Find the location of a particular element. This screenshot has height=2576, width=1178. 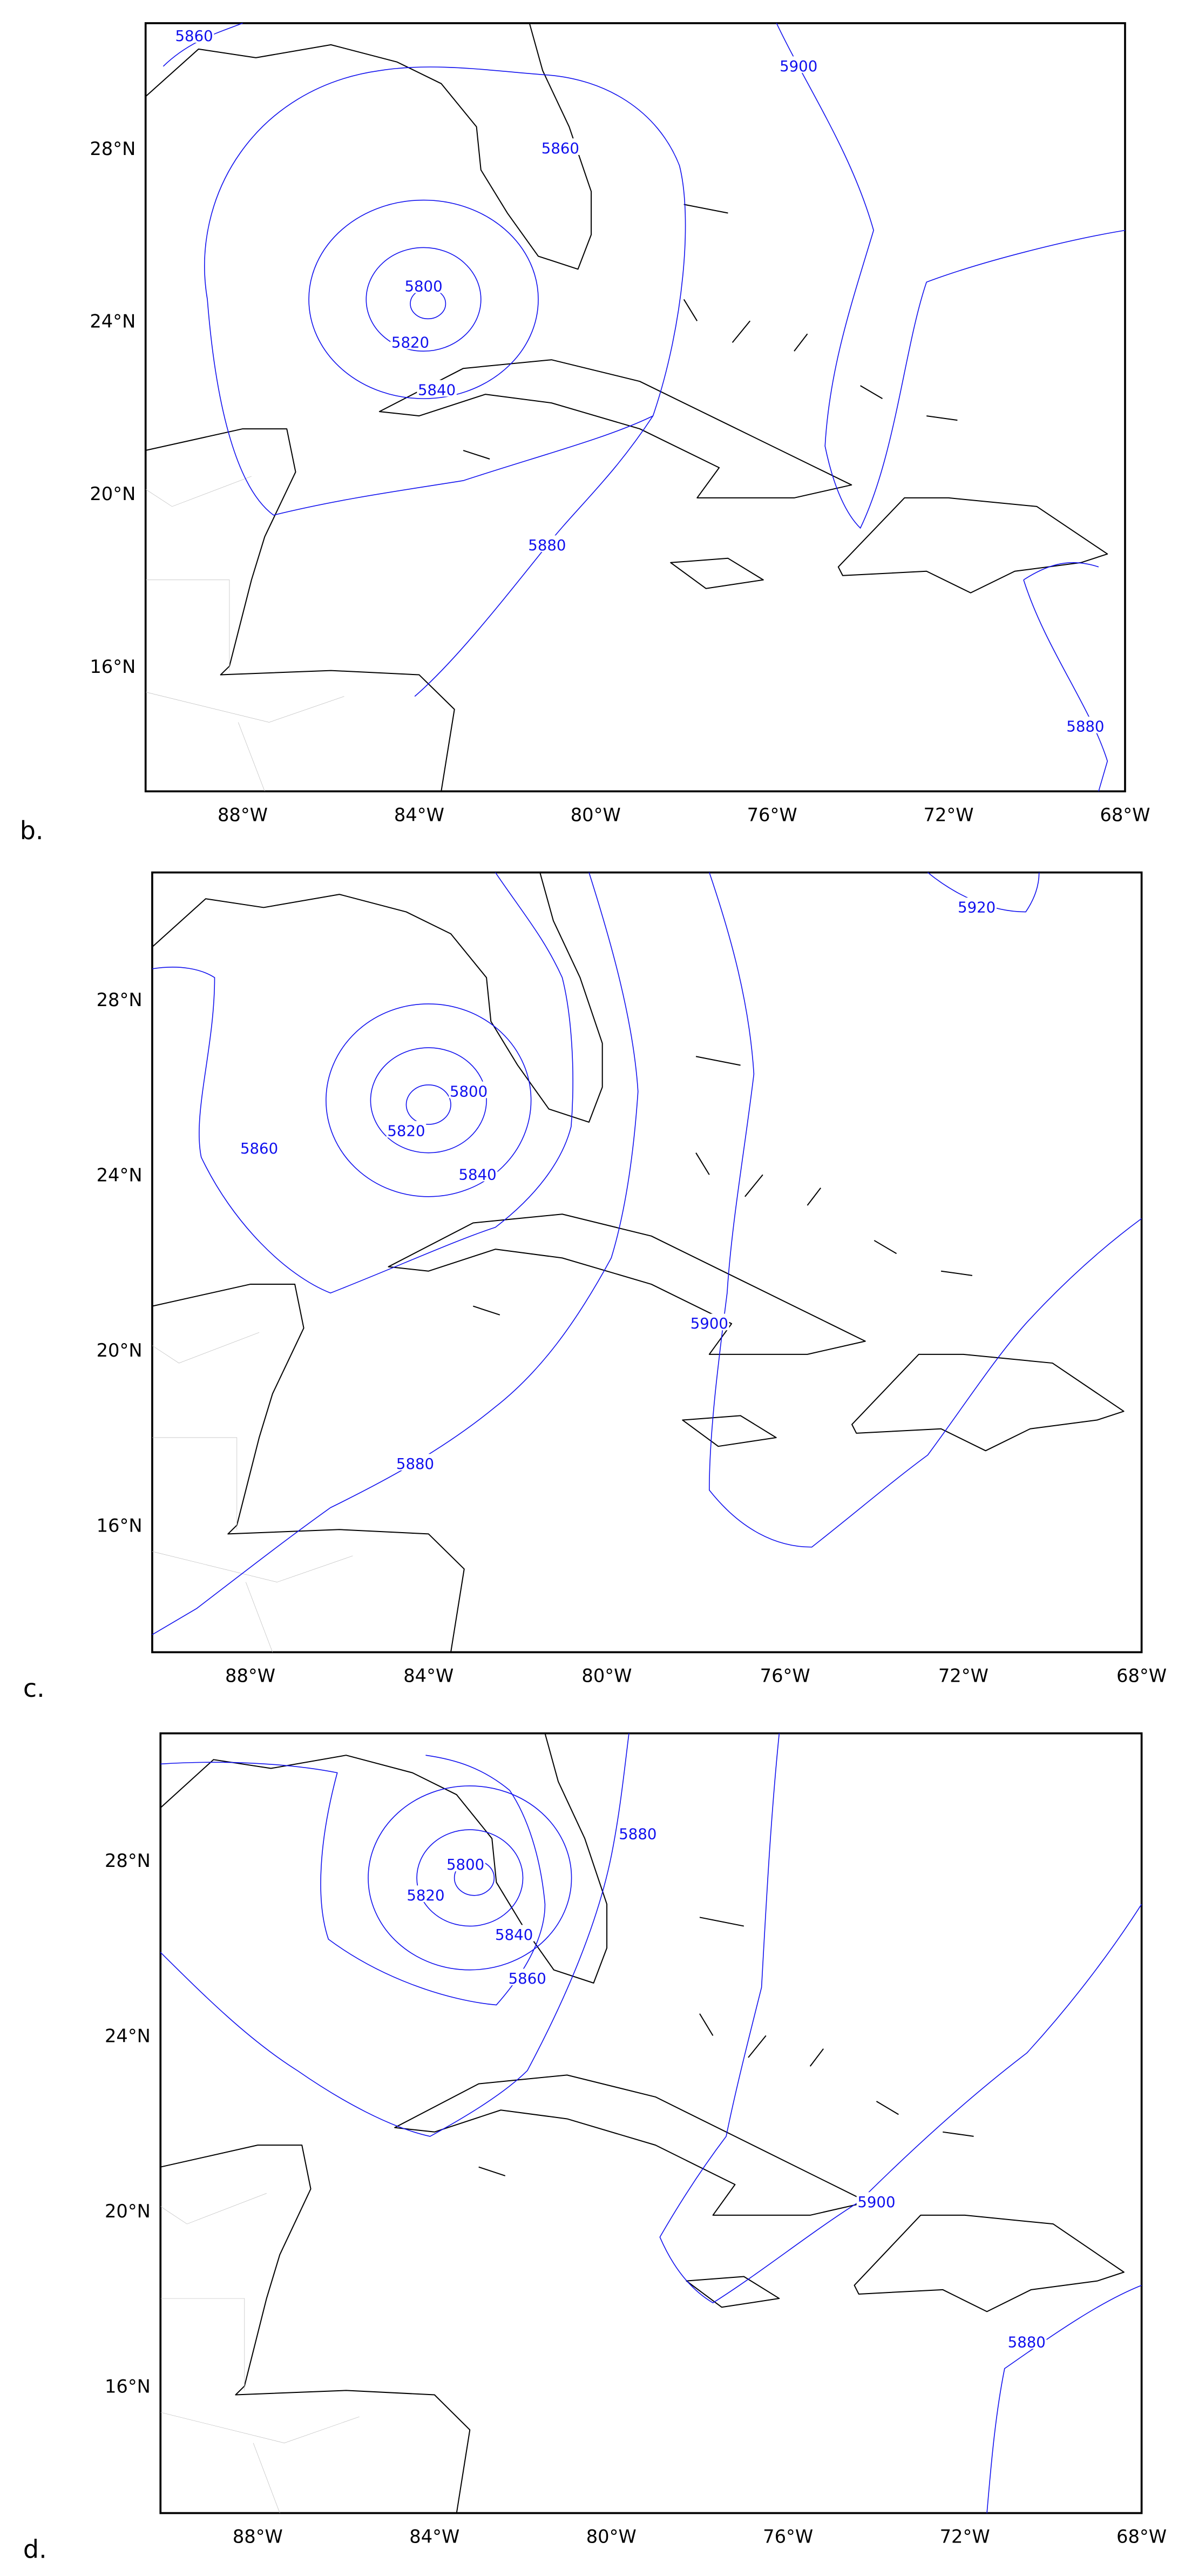

panel-label: d. is located at coordinates (35, 2549).